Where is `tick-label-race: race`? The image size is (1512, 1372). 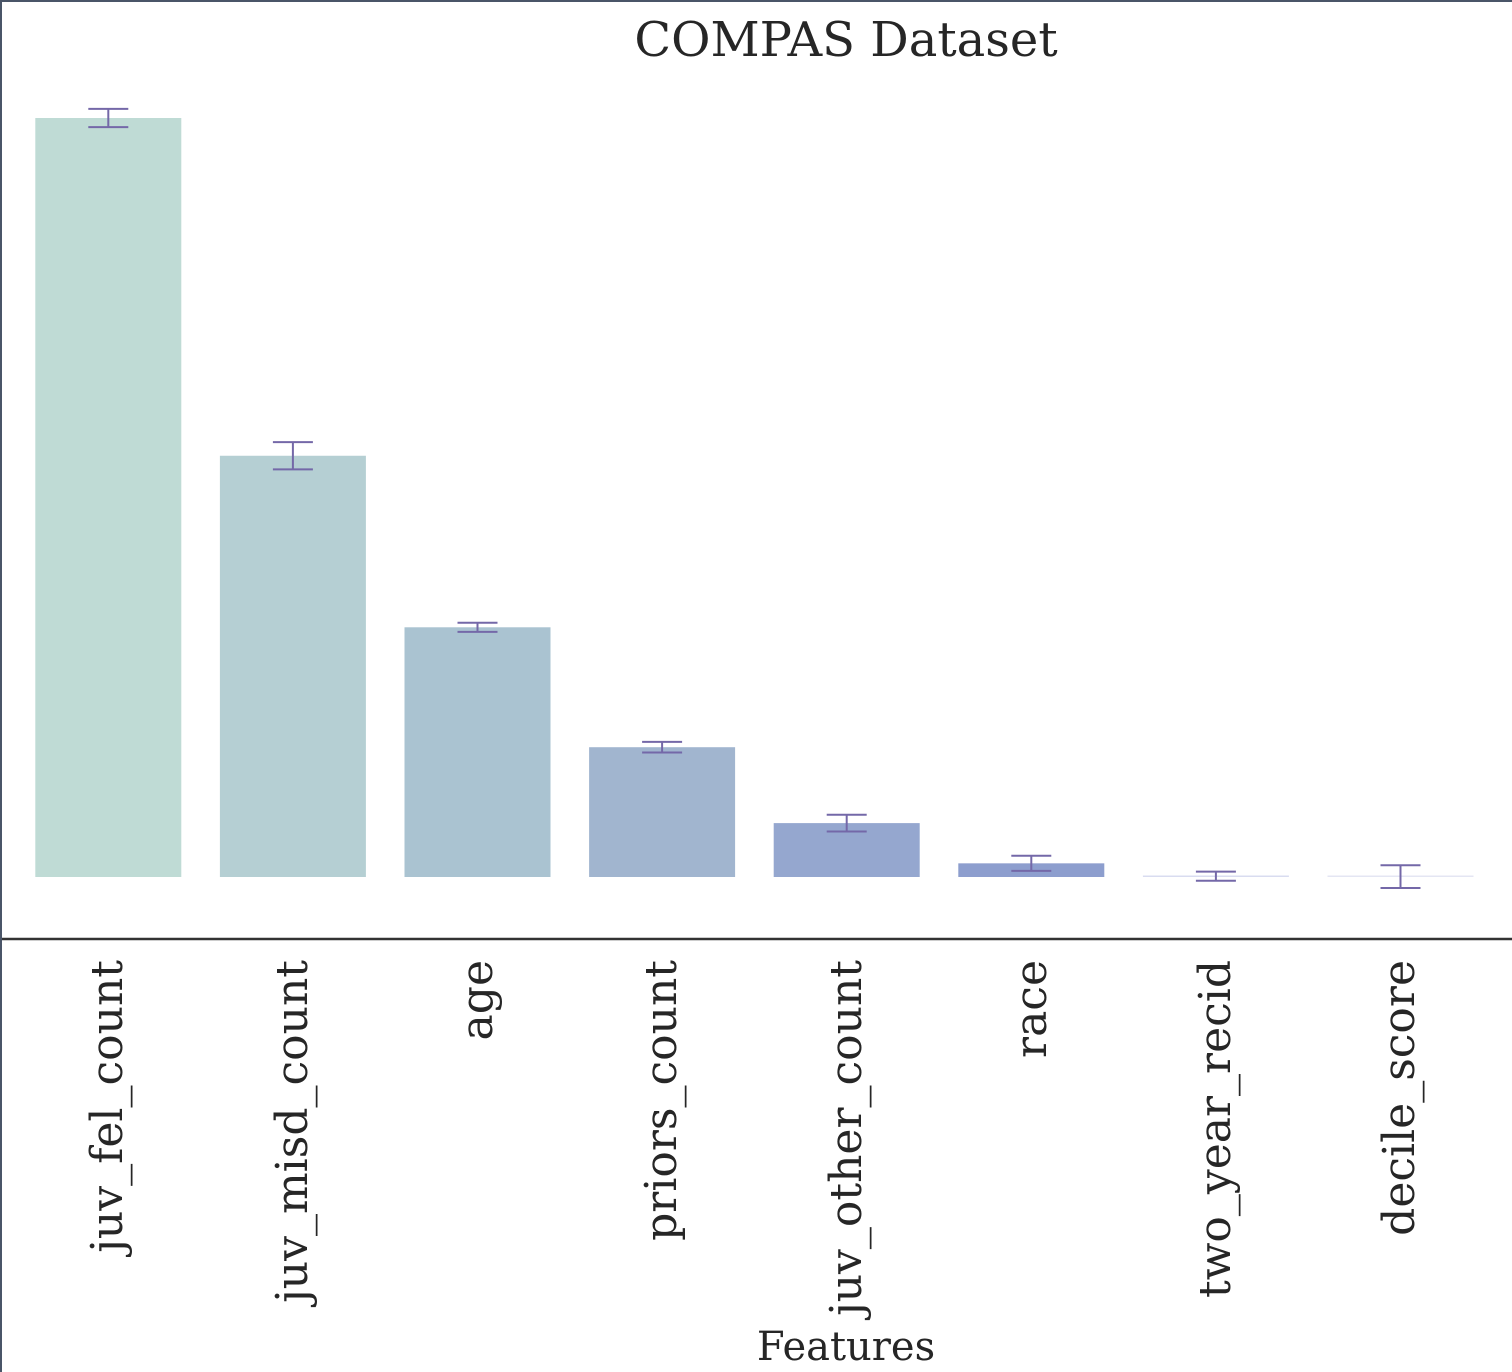 tick-label-race: race is located at coordinates (1031, 1009).